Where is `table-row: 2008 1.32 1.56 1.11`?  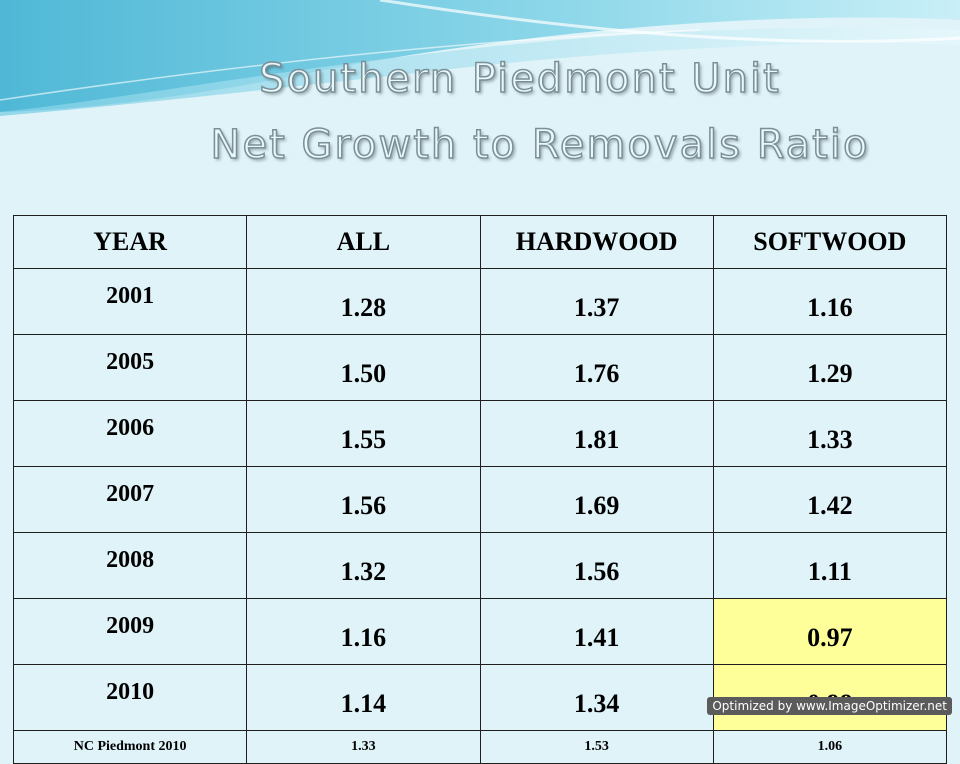 table-row: 2008 1.32 1.56 1.11 is located at coordinates (480, 565).